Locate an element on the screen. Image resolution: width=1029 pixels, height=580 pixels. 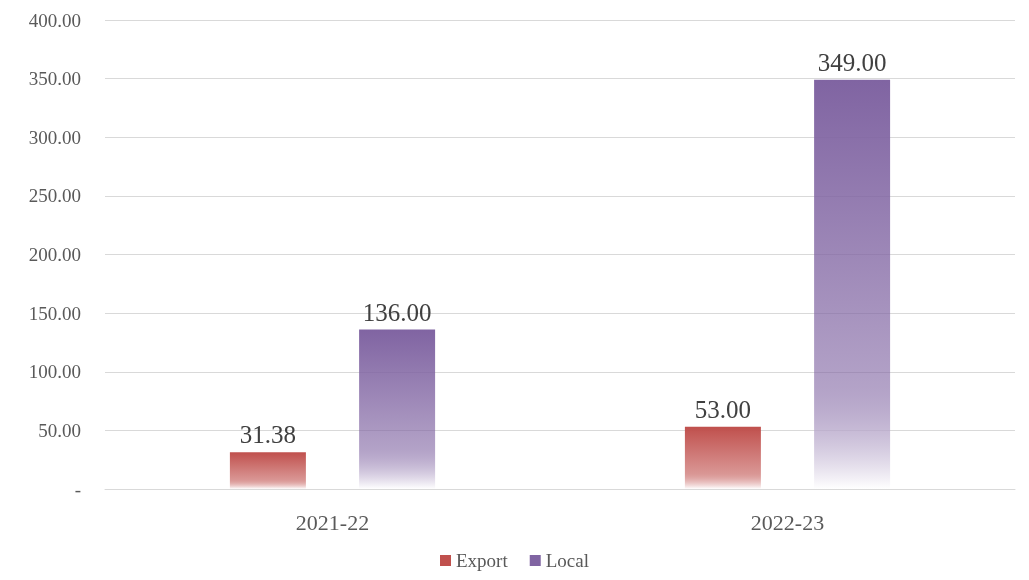
x-tick-label: 2021-22 is located at coordinates (332, 522).